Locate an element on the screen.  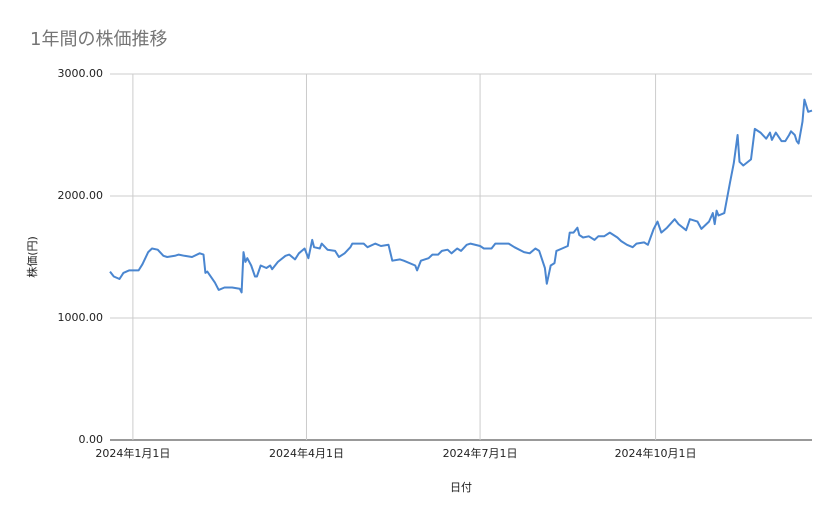
y-tick-label: 1000.00 is located at coordinates (81, 317).